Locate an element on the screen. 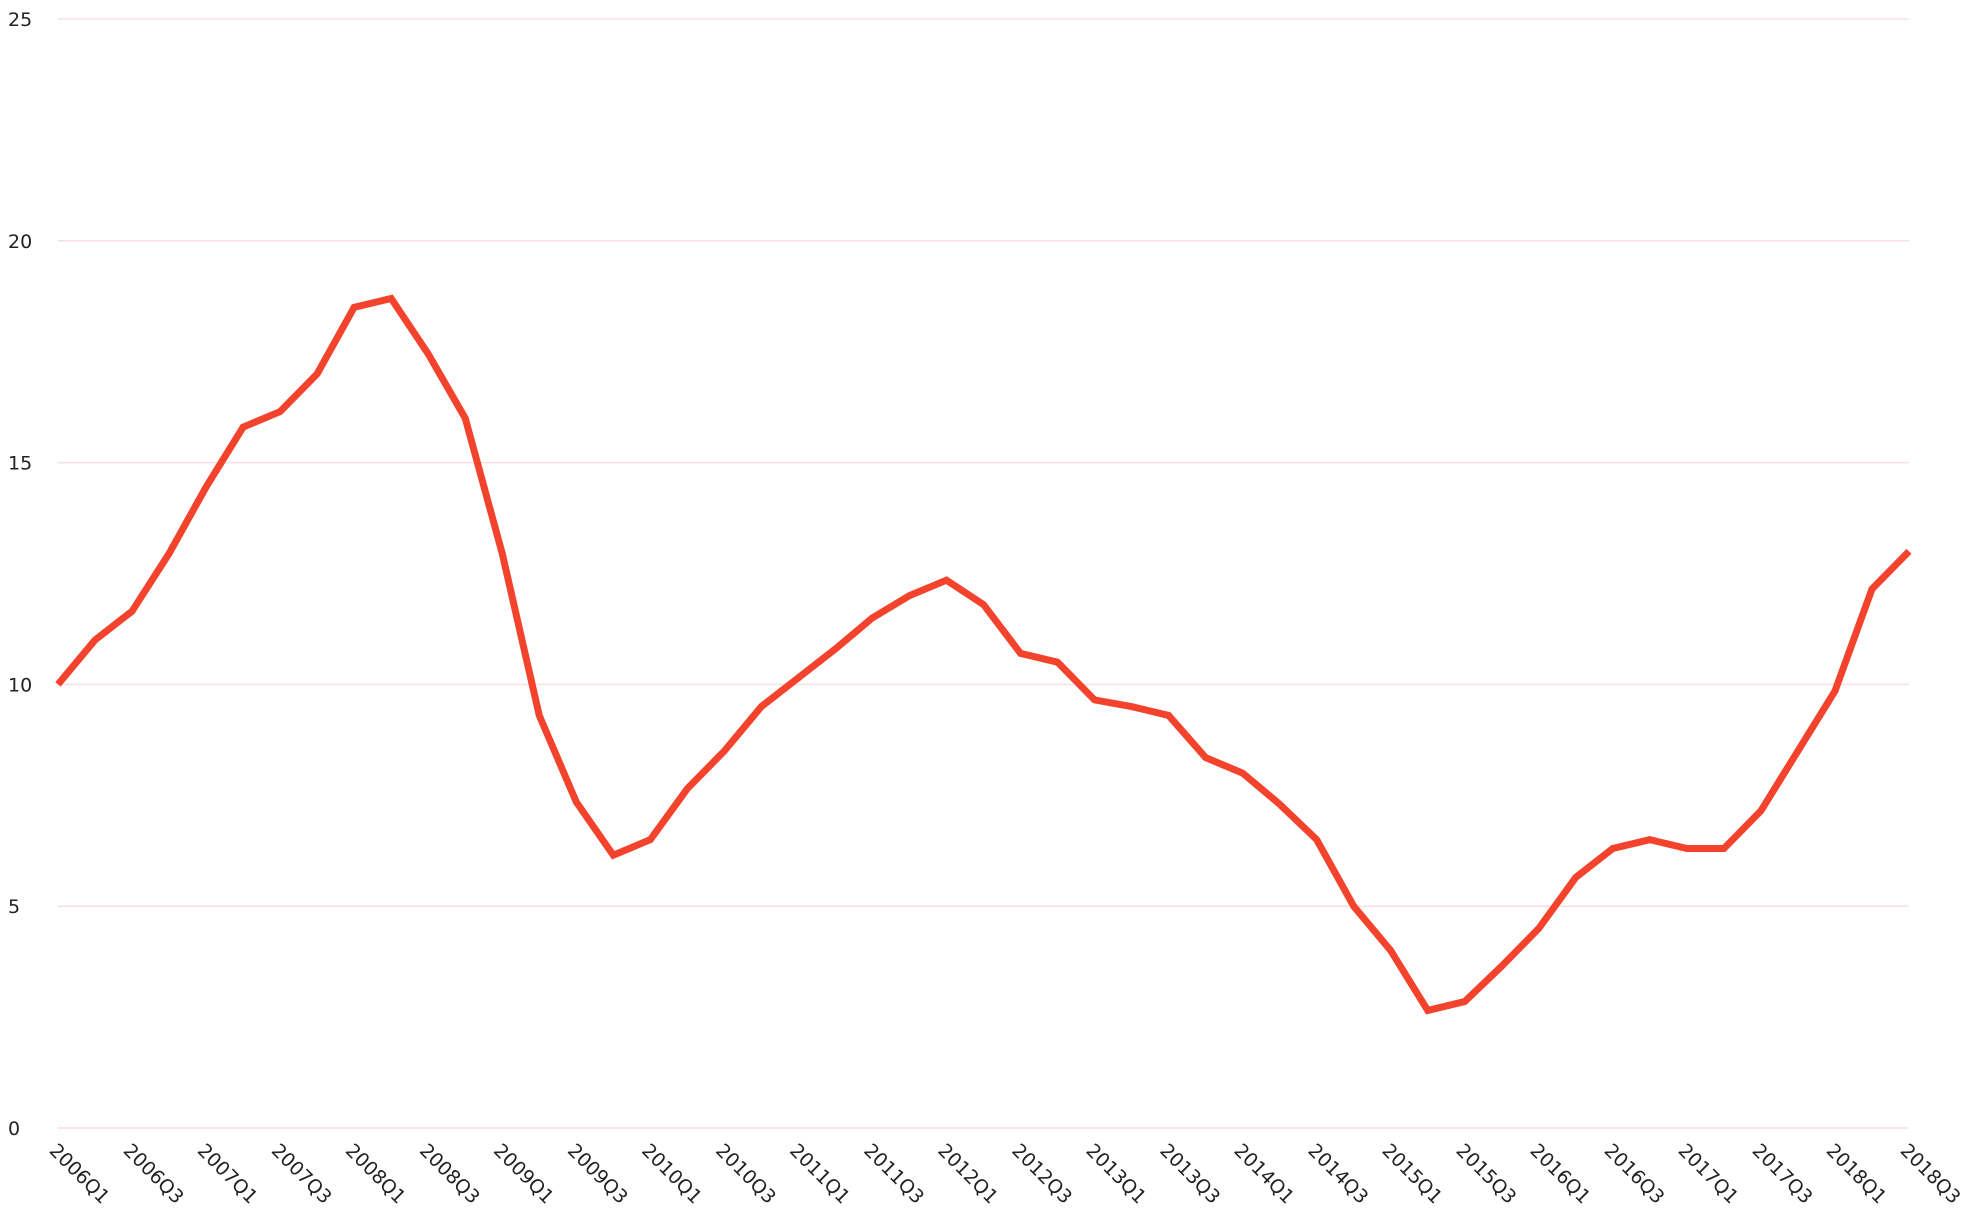 The image size is (1972, 1222). x-tick-label: 2013Q1 is located at coordinates (1115, 1174).